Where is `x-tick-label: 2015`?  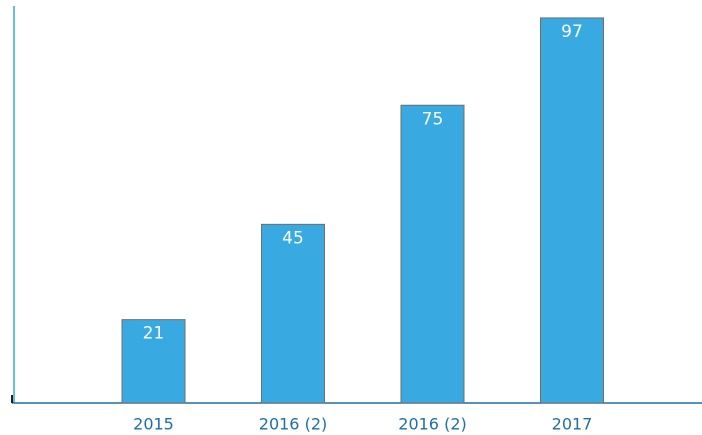 x-tick-label: 2015 is located at coordinates (153, 424).